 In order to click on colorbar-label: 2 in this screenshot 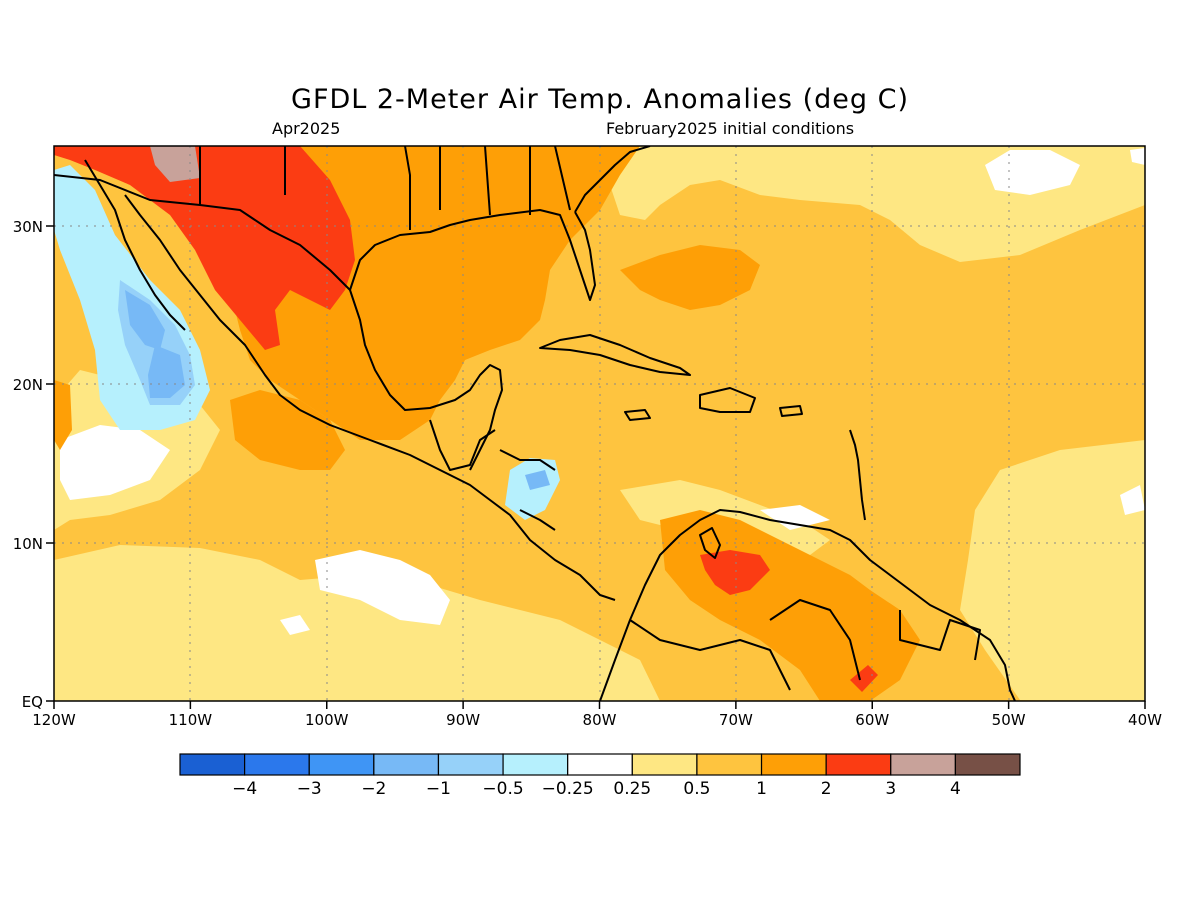, I will do `click(826, 789)`.